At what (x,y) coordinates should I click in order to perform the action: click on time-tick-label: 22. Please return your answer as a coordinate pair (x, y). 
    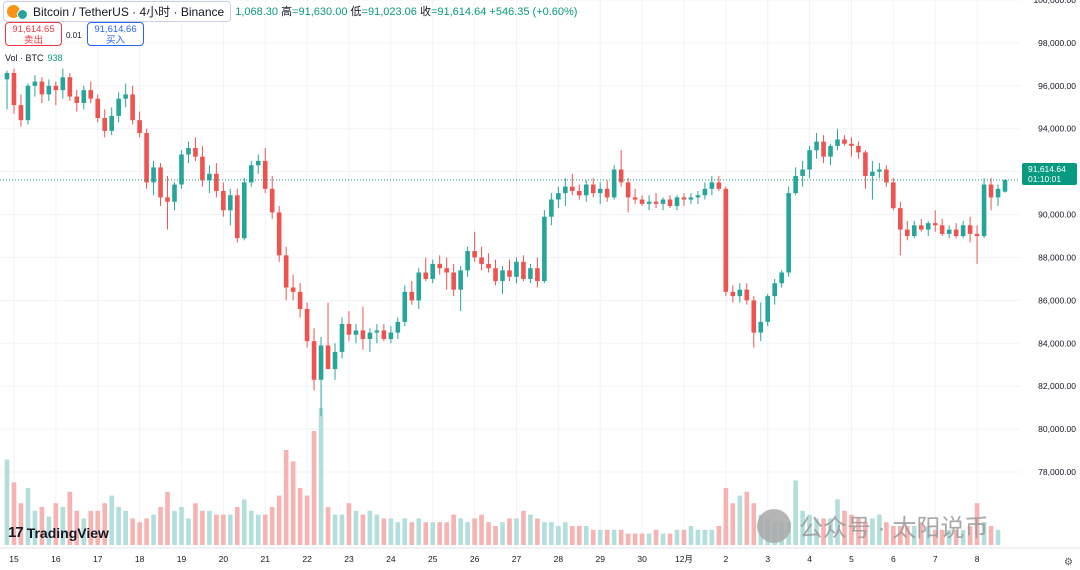
    Looking at the image, I should click on (307, 559).